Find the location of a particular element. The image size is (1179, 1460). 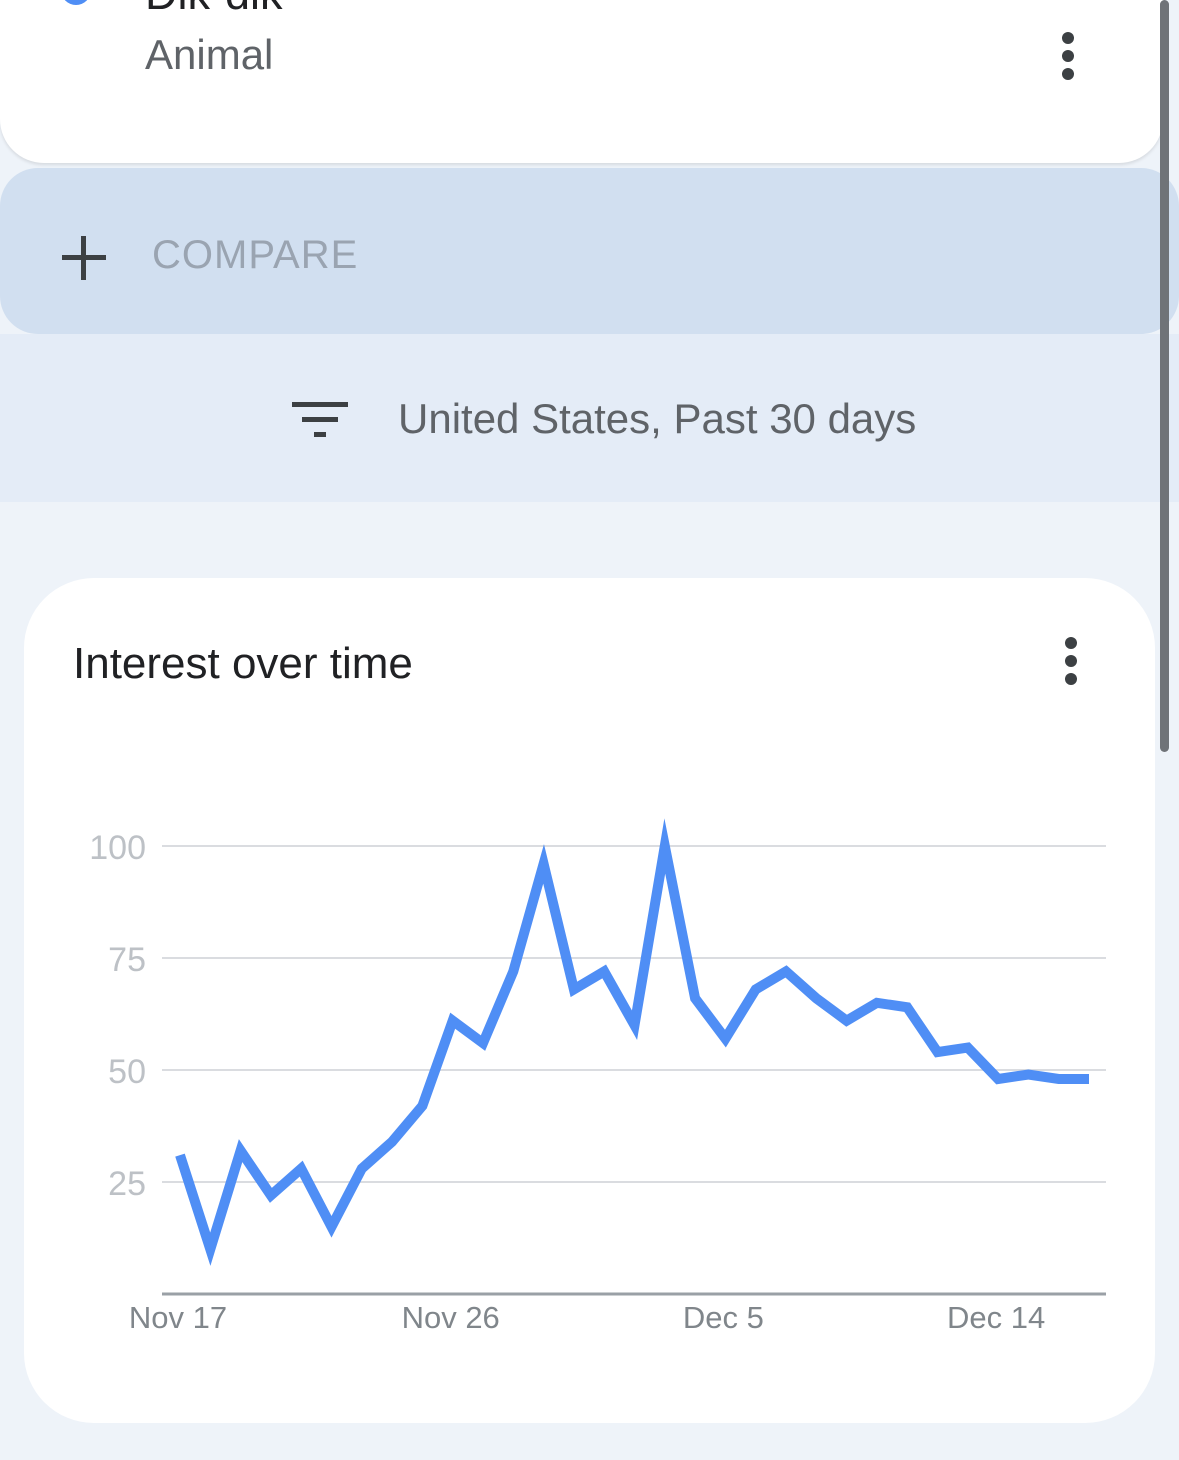

chart-more-vert-icon is located at coordinates (1071, 663).